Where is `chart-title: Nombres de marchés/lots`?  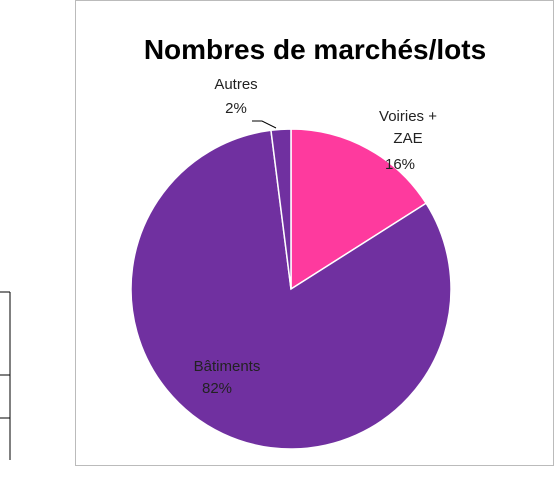 chart-title: Nombres de marchés/lots is located at coordinates (315, 49).